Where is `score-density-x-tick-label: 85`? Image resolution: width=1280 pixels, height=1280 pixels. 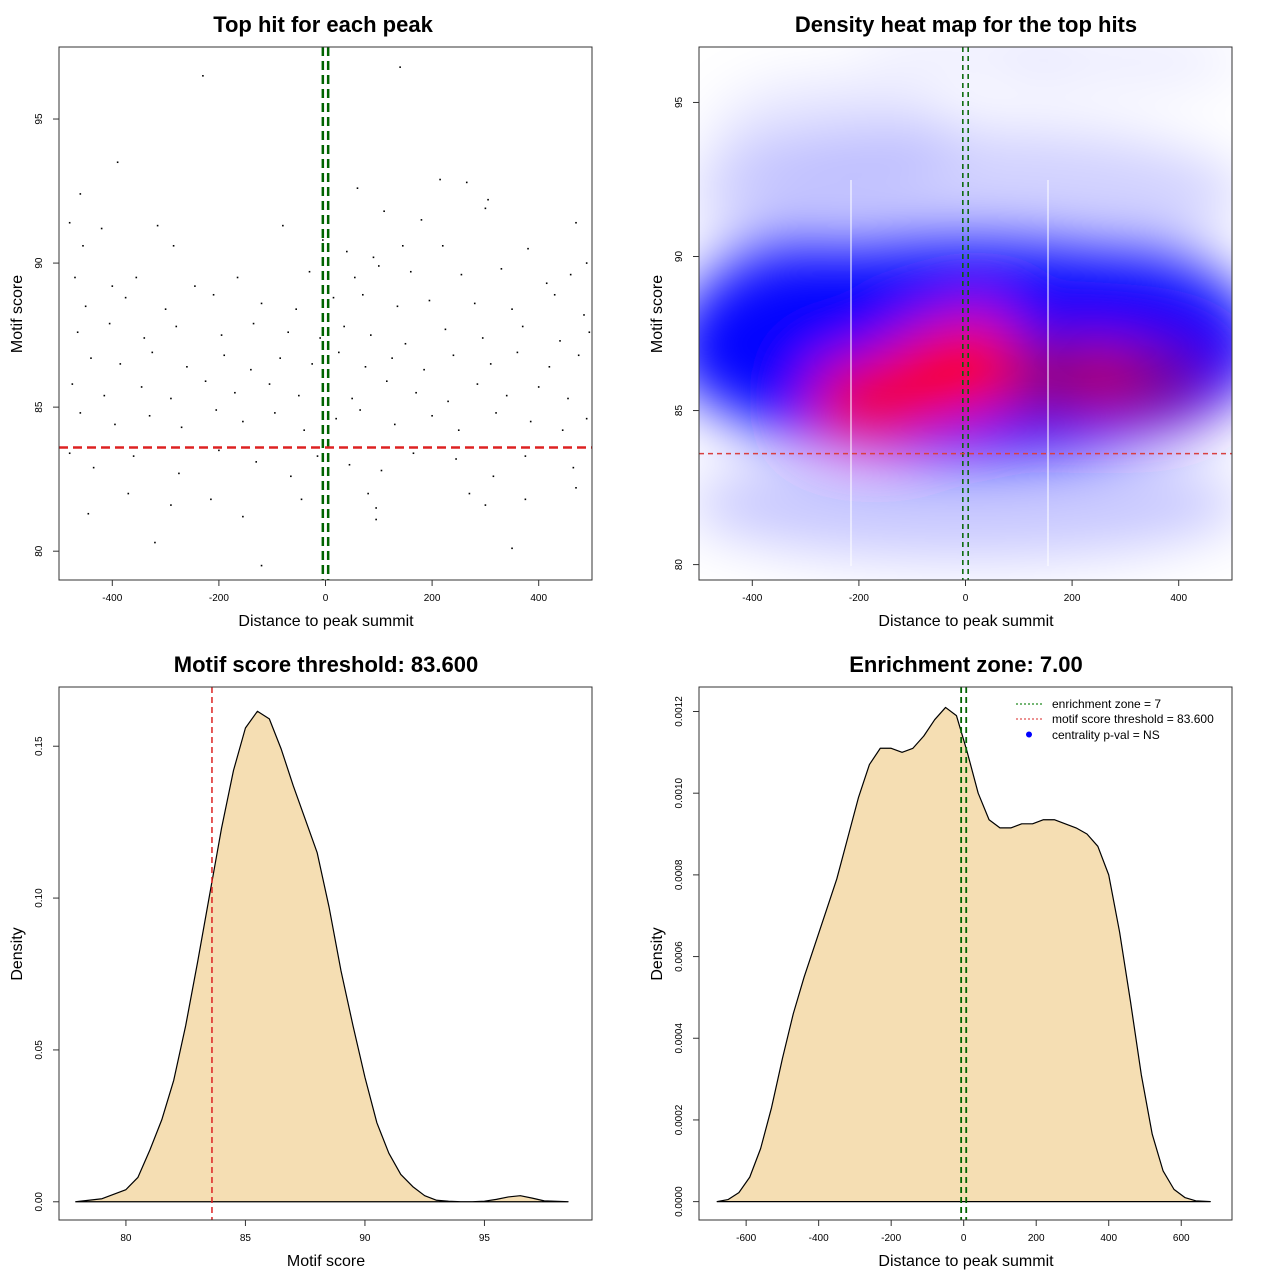 score-density-x-tick-label: 85 is located at coordinates (246, 1238).